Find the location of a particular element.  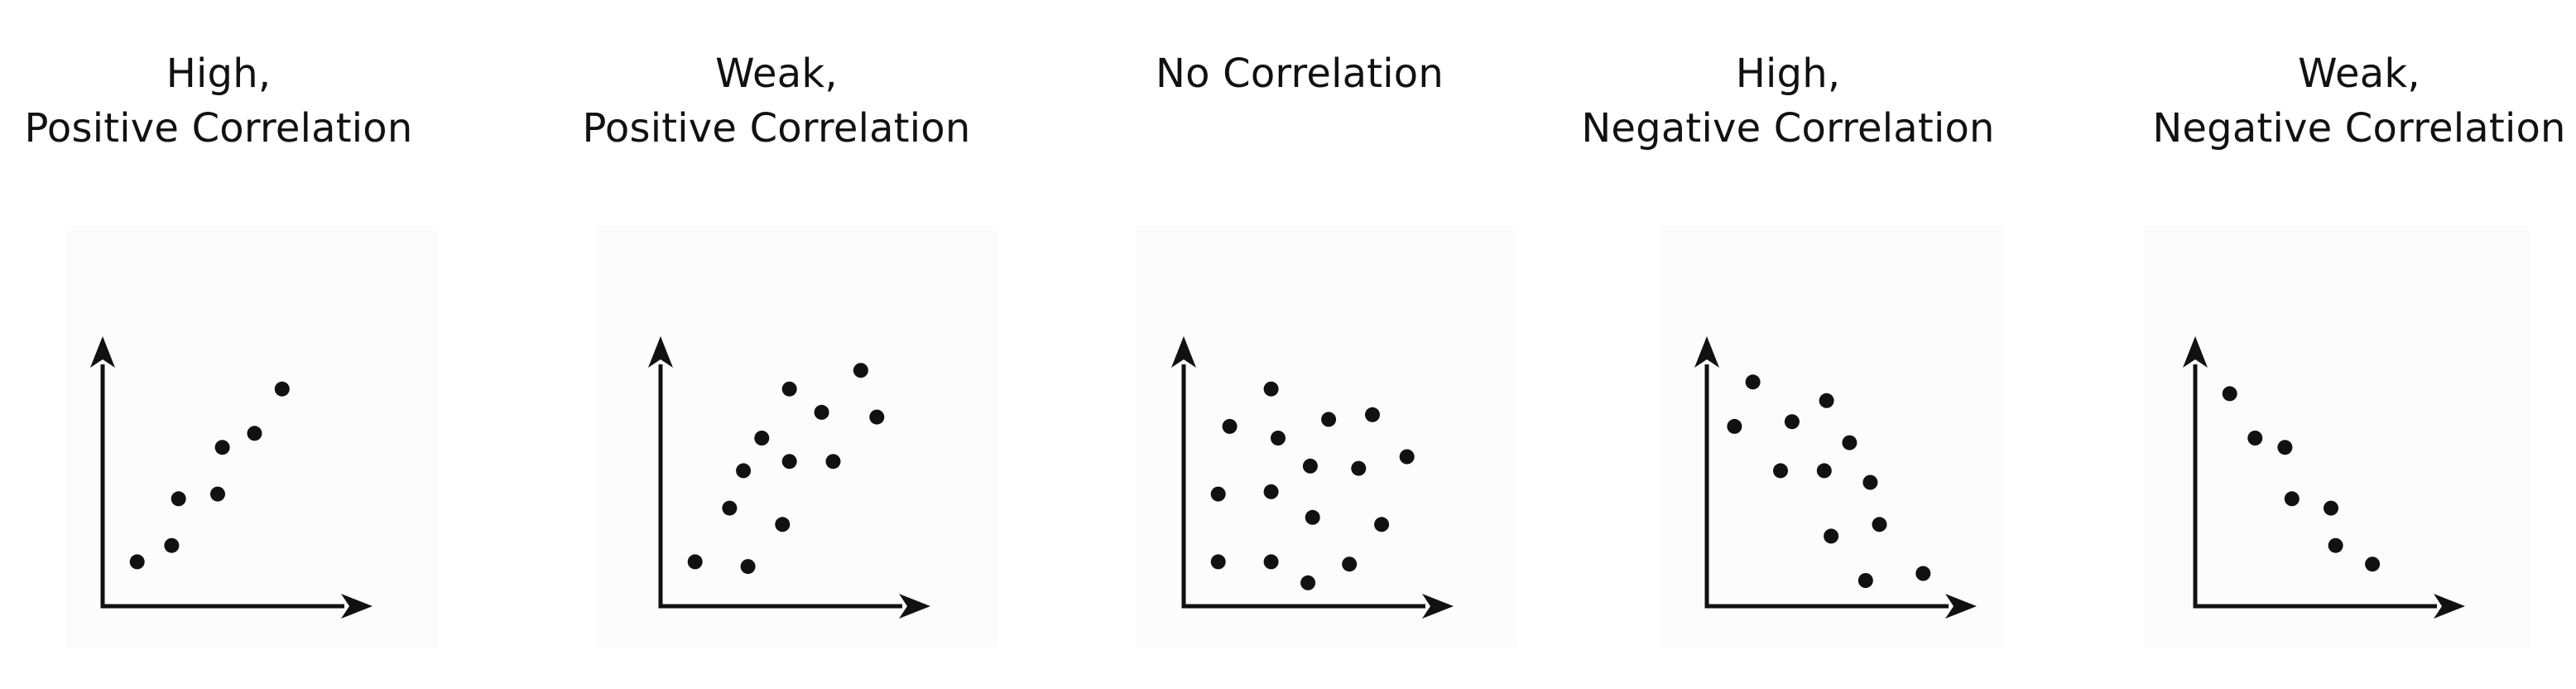

chart-title: No Correlation is located at coordinates (1299, 73).